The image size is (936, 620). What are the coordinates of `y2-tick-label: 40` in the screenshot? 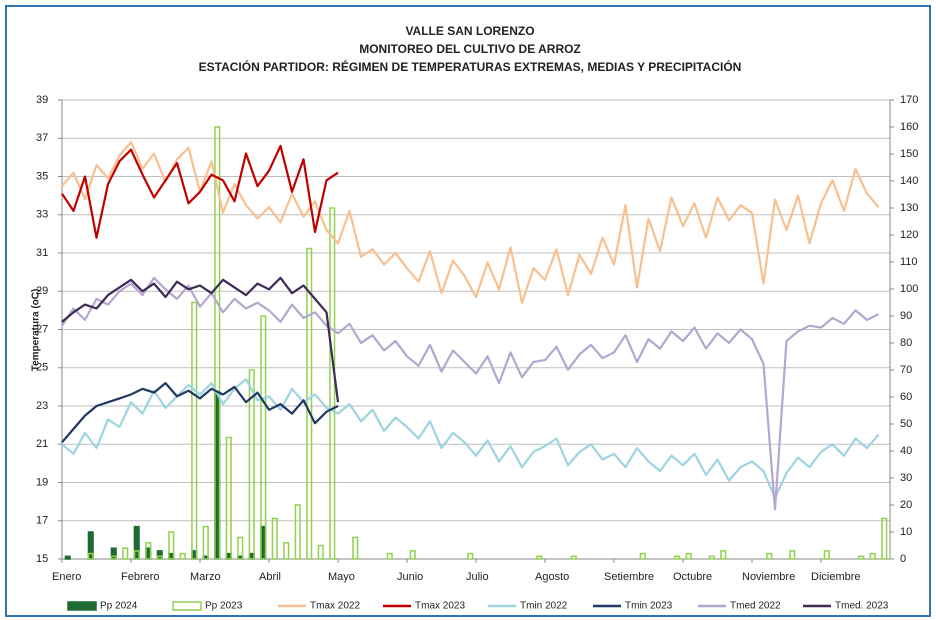 It's located at (906, 451).